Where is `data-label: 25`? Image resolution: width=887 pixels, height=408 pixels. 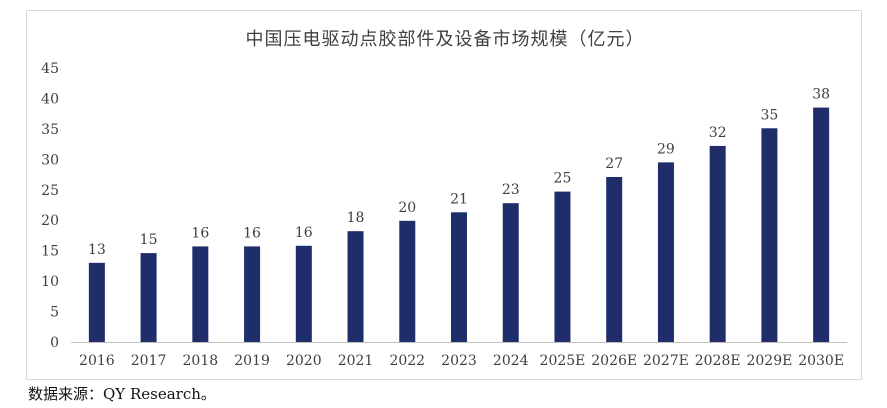
data-label: 25 is located at coordinates (563, 179).